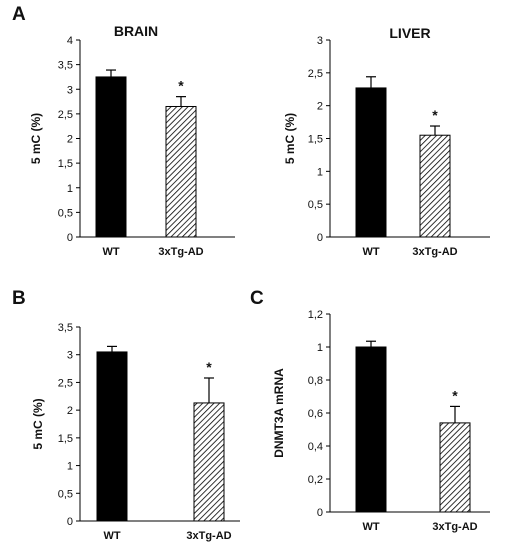 Image resolution: width=509 pixels, height=550 pixels. What do you see at coordinates (70, 41) in the screenshot?
I see `brain-y-tick-label: 4` at bounding box center [70, 41].